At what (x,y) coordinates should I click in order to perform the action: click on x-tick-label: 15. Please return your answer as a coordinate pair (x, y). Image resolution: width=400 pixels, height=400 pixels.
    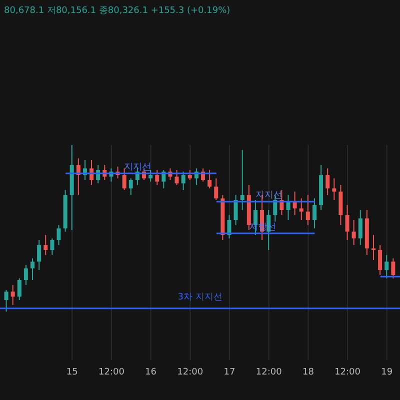
    Looking at the image, I should click on (72, 372).